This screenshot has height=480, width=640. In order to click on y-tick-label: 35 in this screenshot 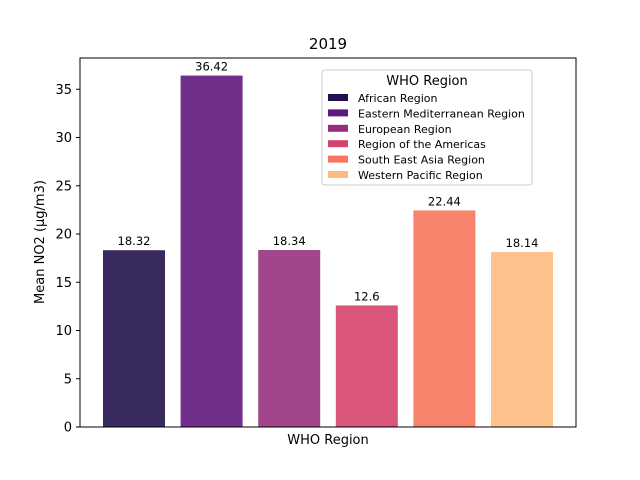, I will do `click(63, 90)`.